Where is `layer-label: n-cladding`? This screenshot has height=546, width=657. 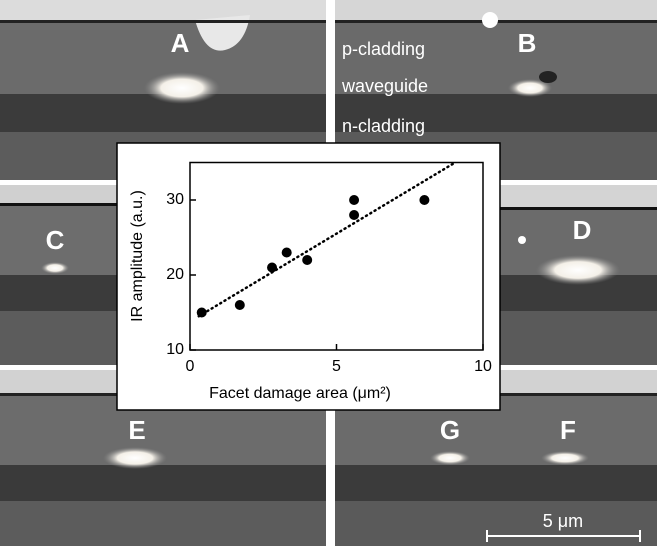 layer-label: n-cladding is located at coordinates (383, 126).